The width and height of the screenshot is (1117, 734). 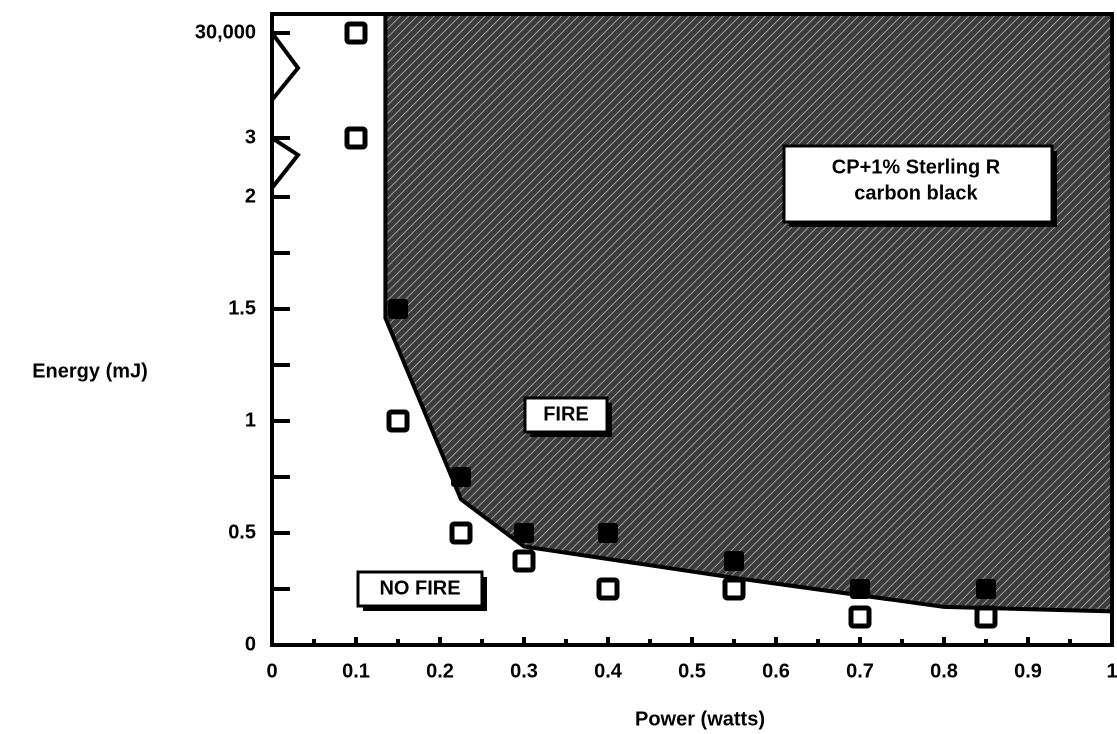 I want to click on y-tick-label: 1, so click(x=250, y=420).